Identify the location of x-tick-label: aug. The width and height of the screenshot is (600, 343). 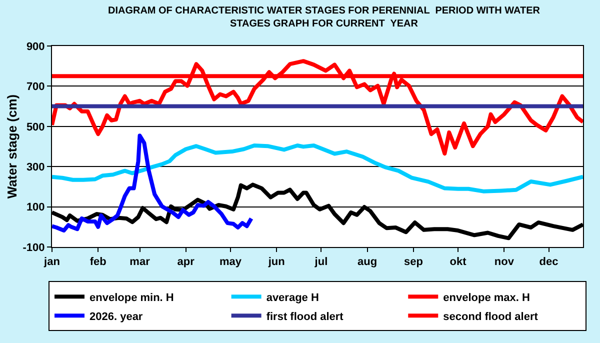
(368, 262).